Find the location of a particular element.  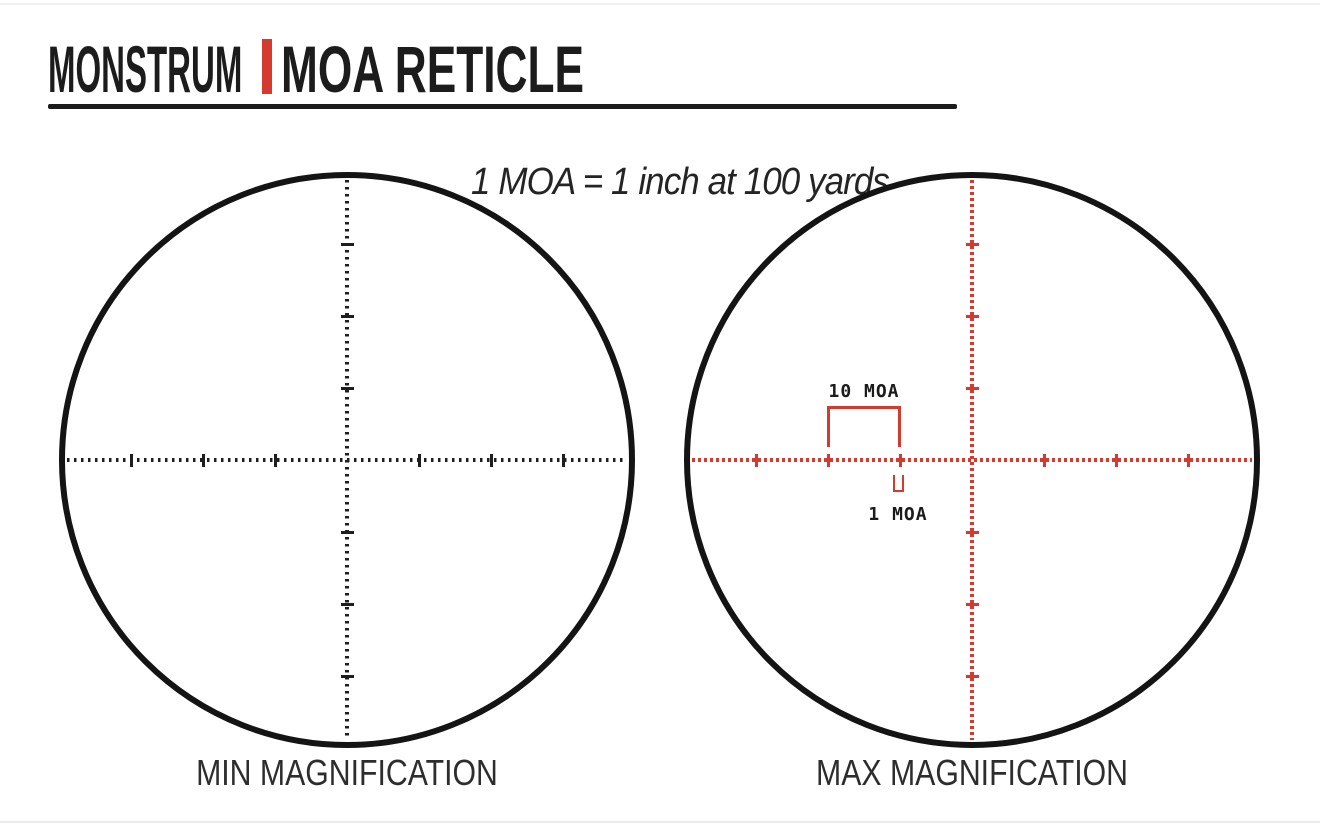

brand-logo-text: MONSTRUM is located at coordinates (145, 69).